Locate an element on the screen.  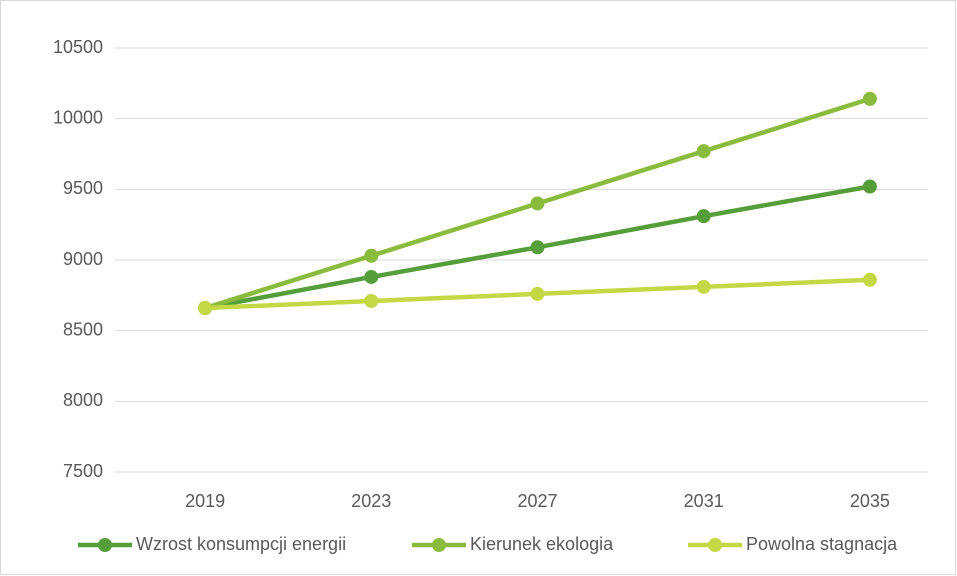
y-tick-label: 7500 is located at coordinates (83, 471).